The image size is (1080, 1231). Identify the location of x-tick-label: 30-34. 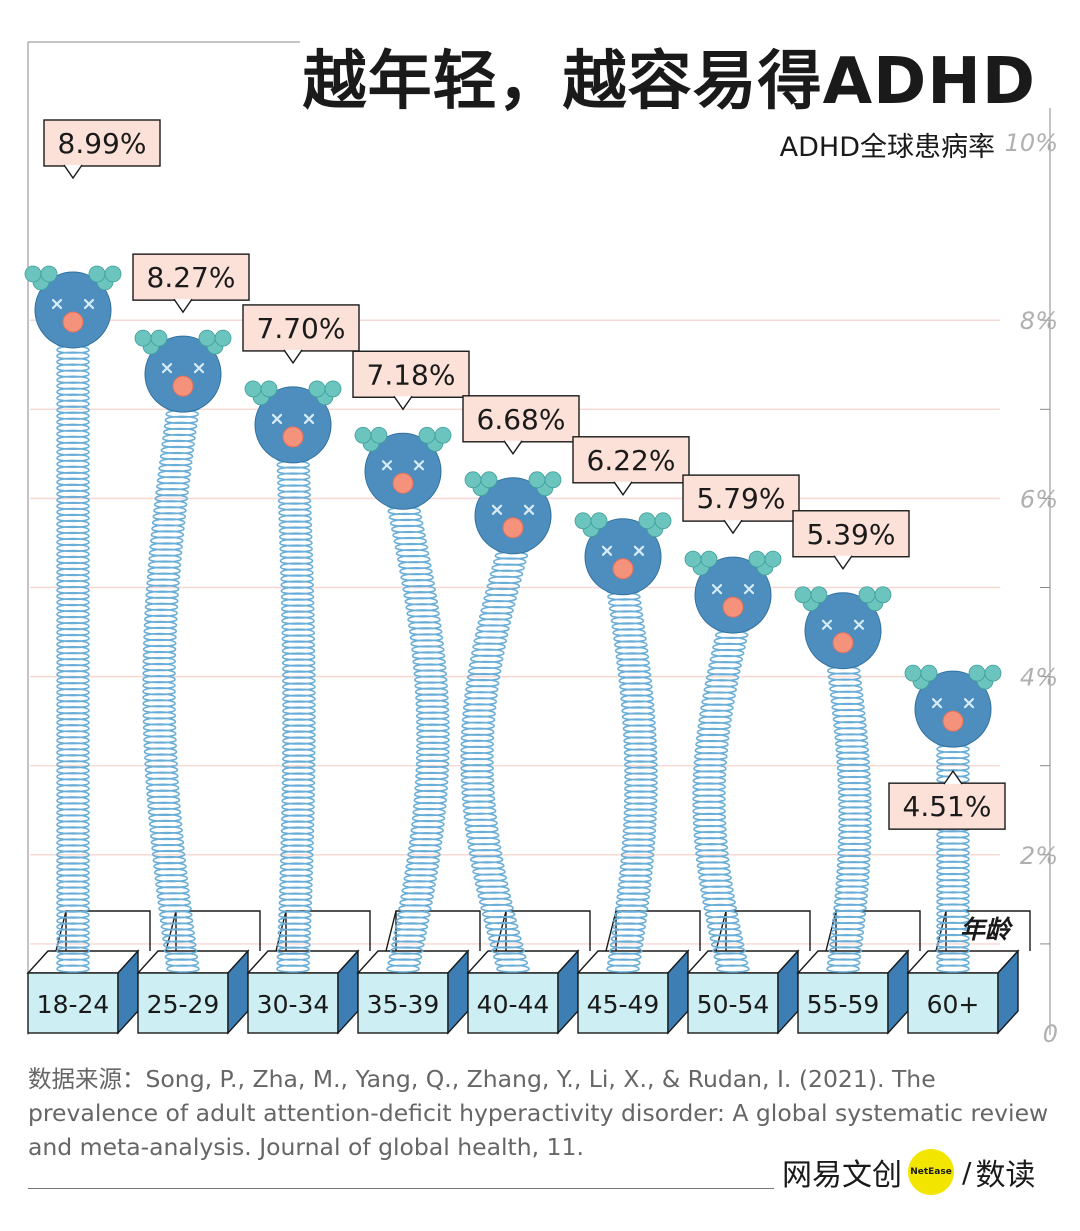
(293, 1004).